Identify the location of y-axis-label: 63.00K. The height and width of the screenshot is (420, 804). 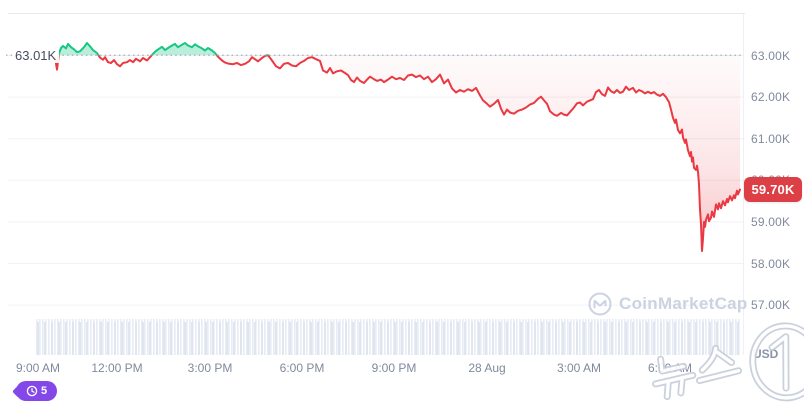
(771, 55).